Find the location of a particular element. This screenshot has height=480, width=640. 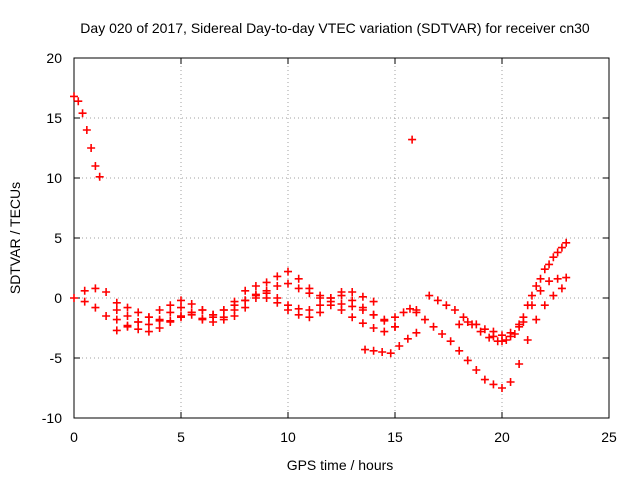

y-tick-label: 15 is located at coordinates (54, 118).